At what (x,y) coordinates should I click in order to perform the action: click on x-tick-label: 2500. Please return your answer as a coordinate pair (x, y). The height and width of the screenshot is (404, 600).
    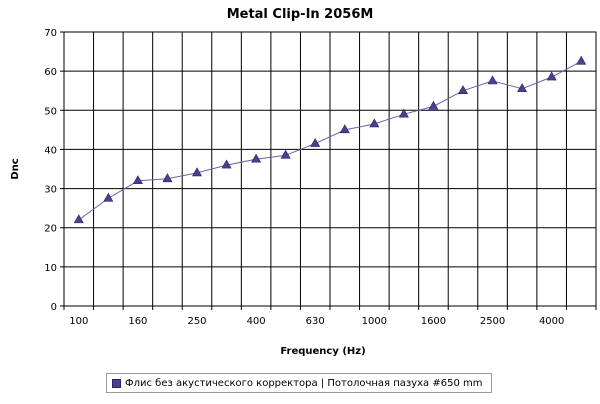
    Looking at the image, I should click on (492, 321).